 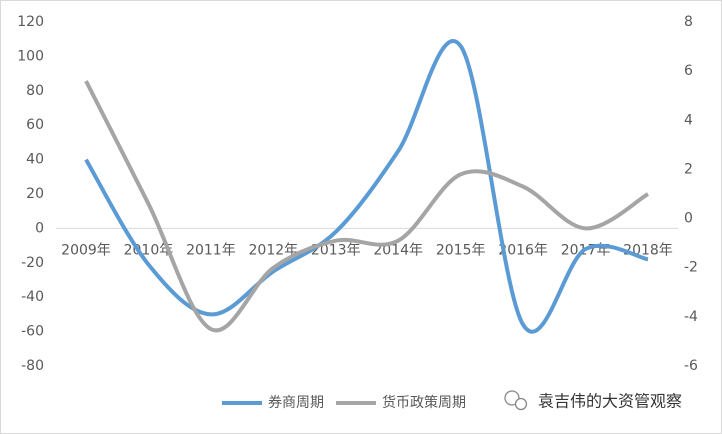 What do you see at coordinates (648, 250) in the screenshot?
I see `x-tick-label: 2018年` at bounding box center [648, 250].